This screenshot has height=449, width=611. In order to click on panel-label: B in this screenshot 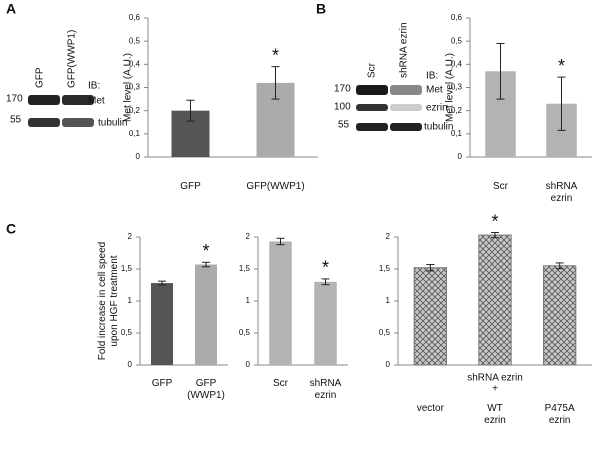, I will do `click(321, 9)`.